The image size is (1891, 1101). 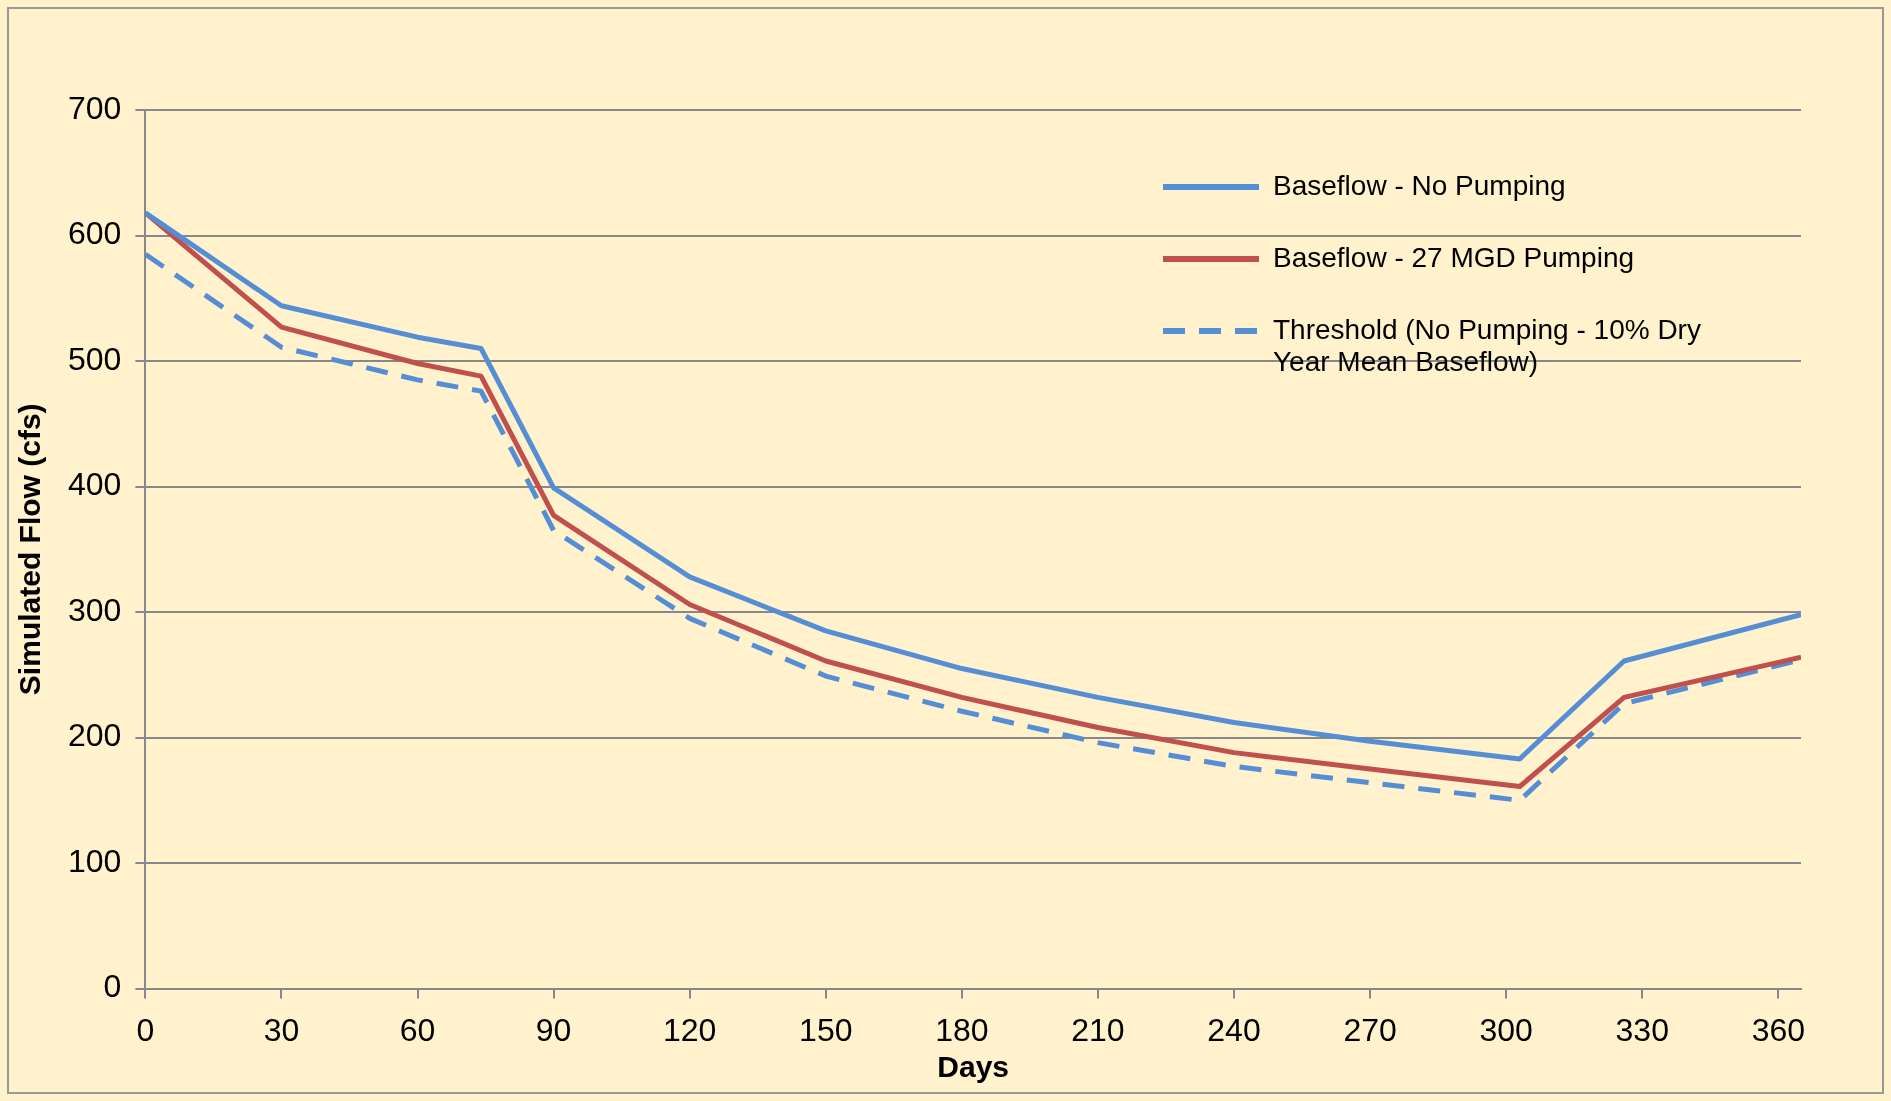 I want to click on y-axis-title: Simulated Flow (cfs), so click(x=30, y=549).